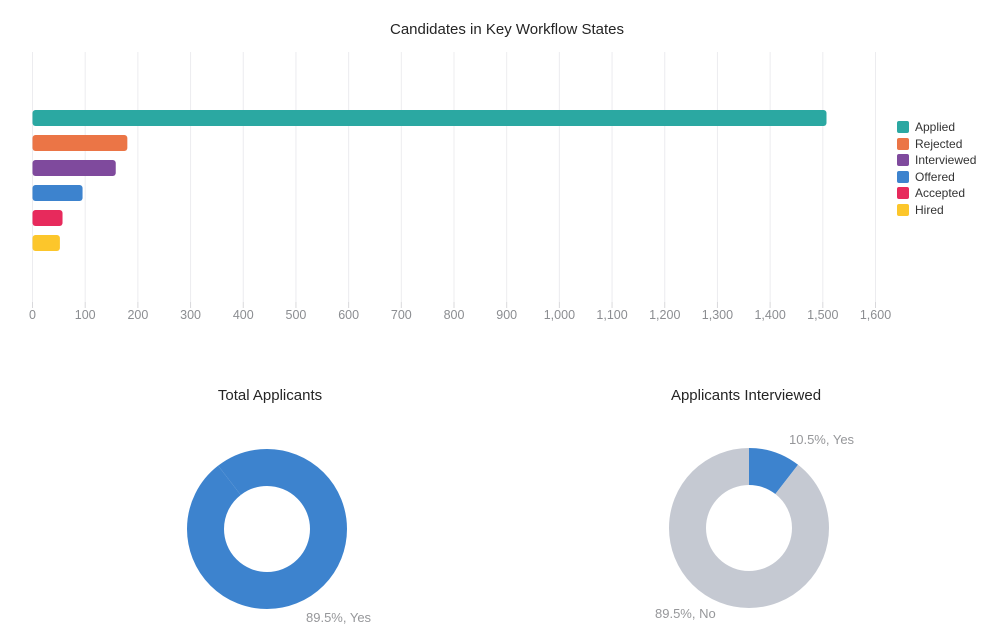 This screenshot has width=1000, height=624. I want to click on bar-applied, so click(429, 118).